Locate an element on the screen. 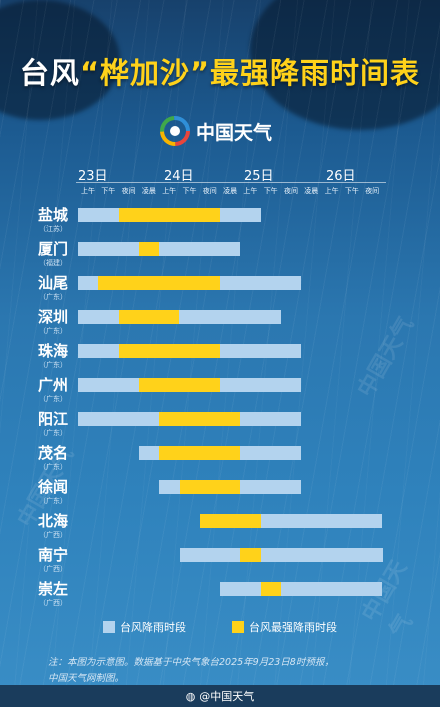  legend-label-rain: 台风降雨时段 is located at coordinates (153, 627).